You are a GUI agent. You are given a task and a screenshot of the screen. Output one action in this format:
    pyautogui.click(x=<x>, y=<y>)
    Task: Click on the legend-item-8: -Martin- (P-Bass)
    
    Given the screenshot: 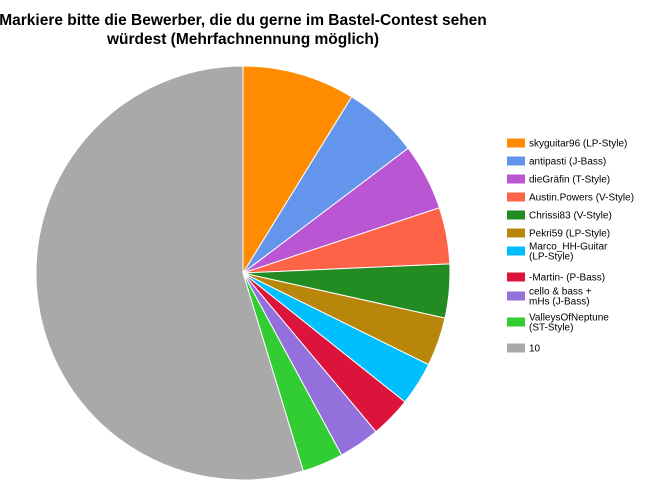 What is the action you would take?
    pyautogui.click(x=556, y=278)
    